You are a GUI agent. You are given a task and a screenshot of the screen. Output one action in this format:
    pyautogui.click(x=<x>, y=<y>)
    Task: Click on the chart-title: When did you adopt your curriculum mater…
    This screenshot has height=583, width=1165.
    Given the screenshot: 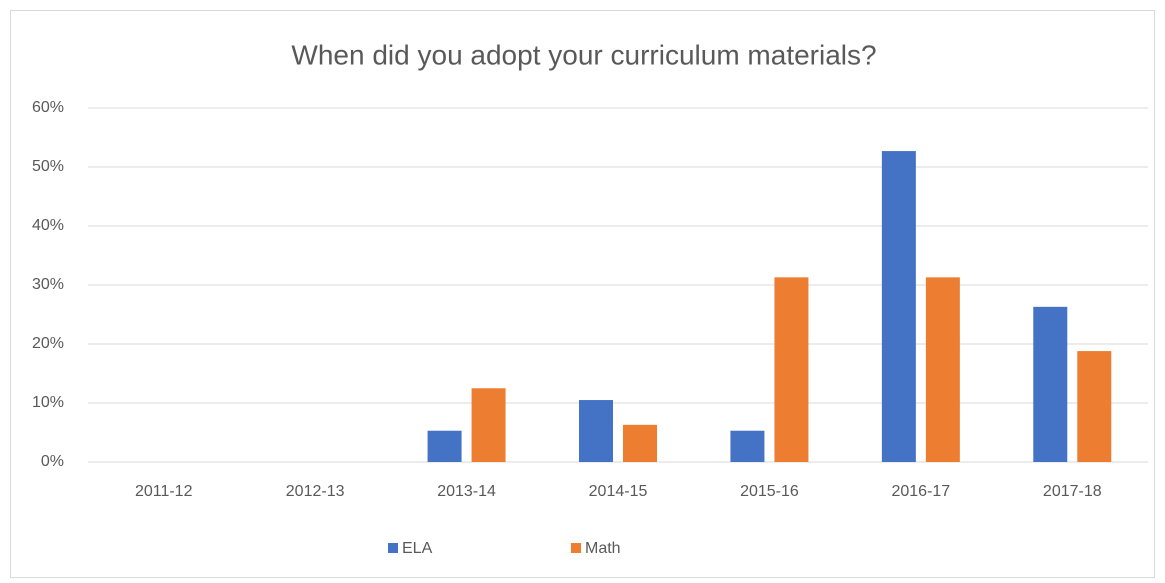 What is the action you would take?
    pyautogui.click(x=583, y=54)
    